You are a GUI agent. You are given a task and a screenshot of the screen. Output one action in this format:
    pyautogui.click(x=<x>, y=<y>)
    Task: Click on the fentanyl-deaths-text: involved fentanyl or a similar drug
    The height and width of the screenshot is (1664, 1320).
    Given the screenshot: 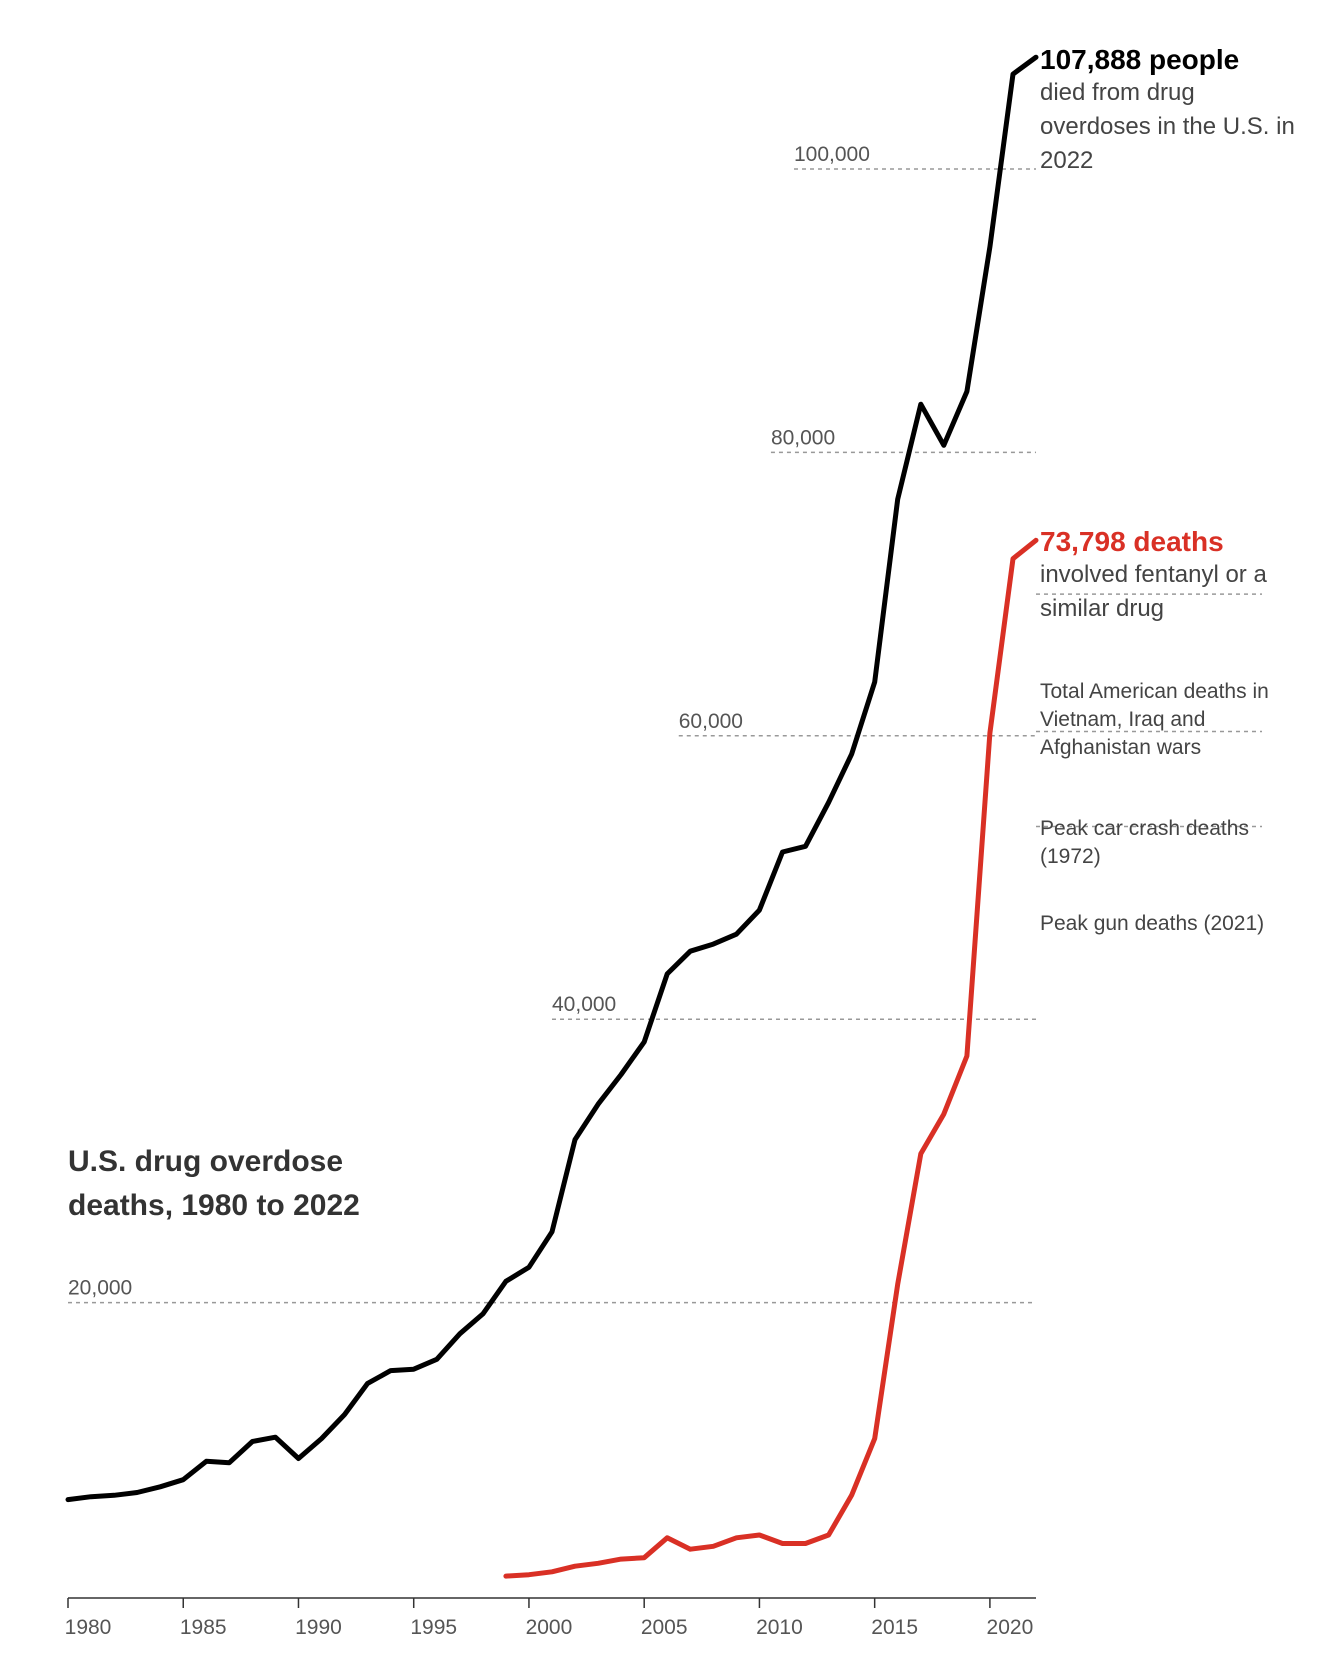 What is the action you would take?
    pyautogui.click(x=1153, y=591)
    